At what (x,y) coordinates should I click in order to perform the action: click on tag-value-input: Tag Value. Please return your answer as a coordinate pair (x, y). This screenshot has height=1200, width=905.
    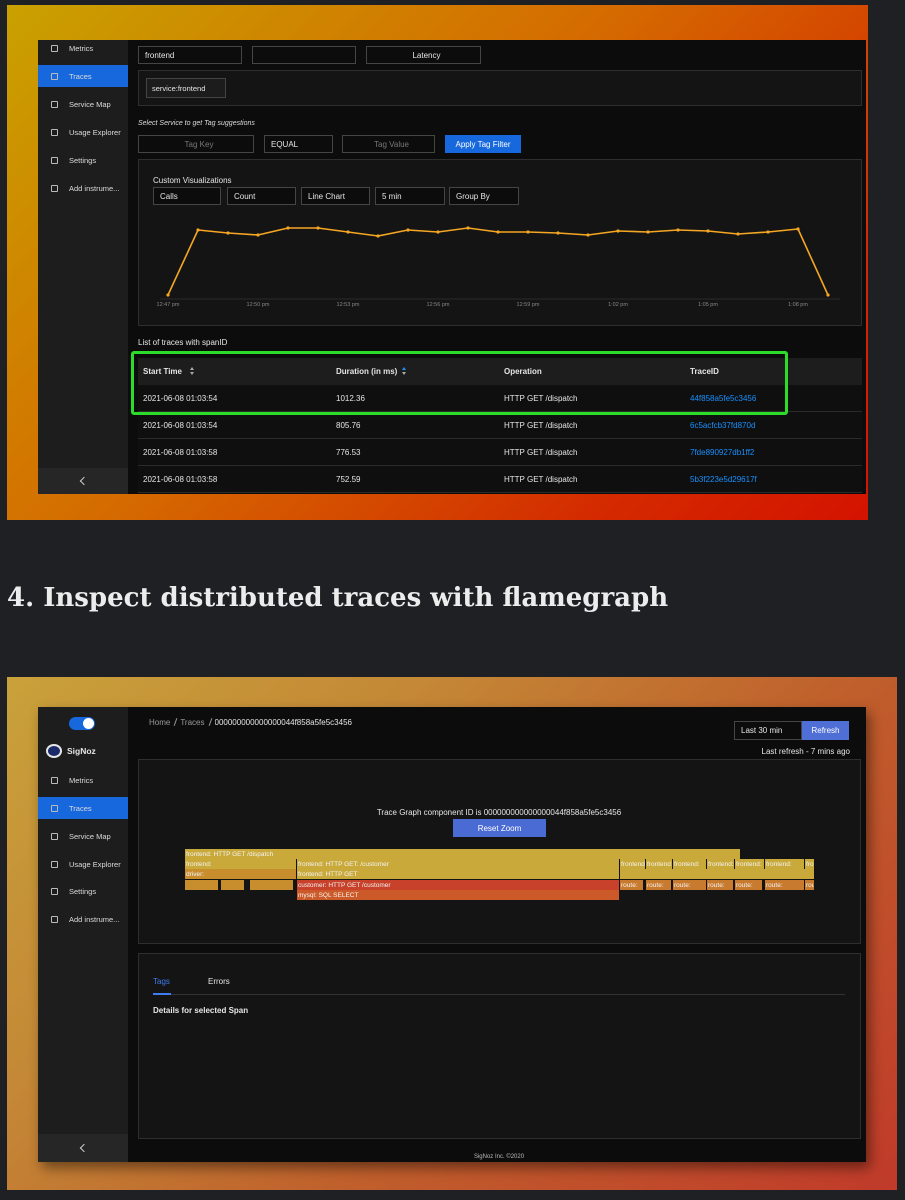
    Looking at the image, I should click on (388, 144).